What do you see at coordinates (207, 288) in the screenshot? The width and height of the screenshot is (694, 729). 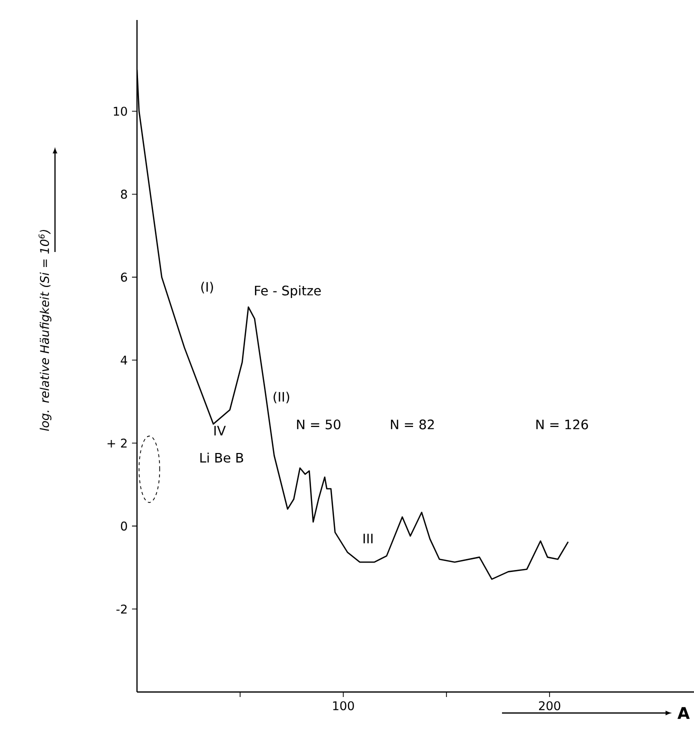 I see `annotation: (I)` at bounding box center [207, 288].